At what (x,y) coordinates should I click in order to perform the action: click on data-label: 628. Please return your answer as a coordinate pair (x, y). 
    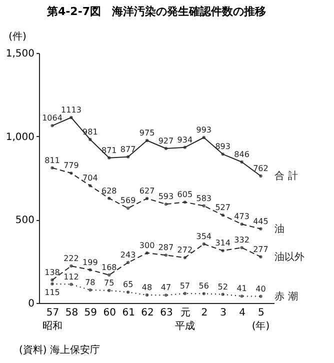
    Looking at the image, I should click on (109, 191).